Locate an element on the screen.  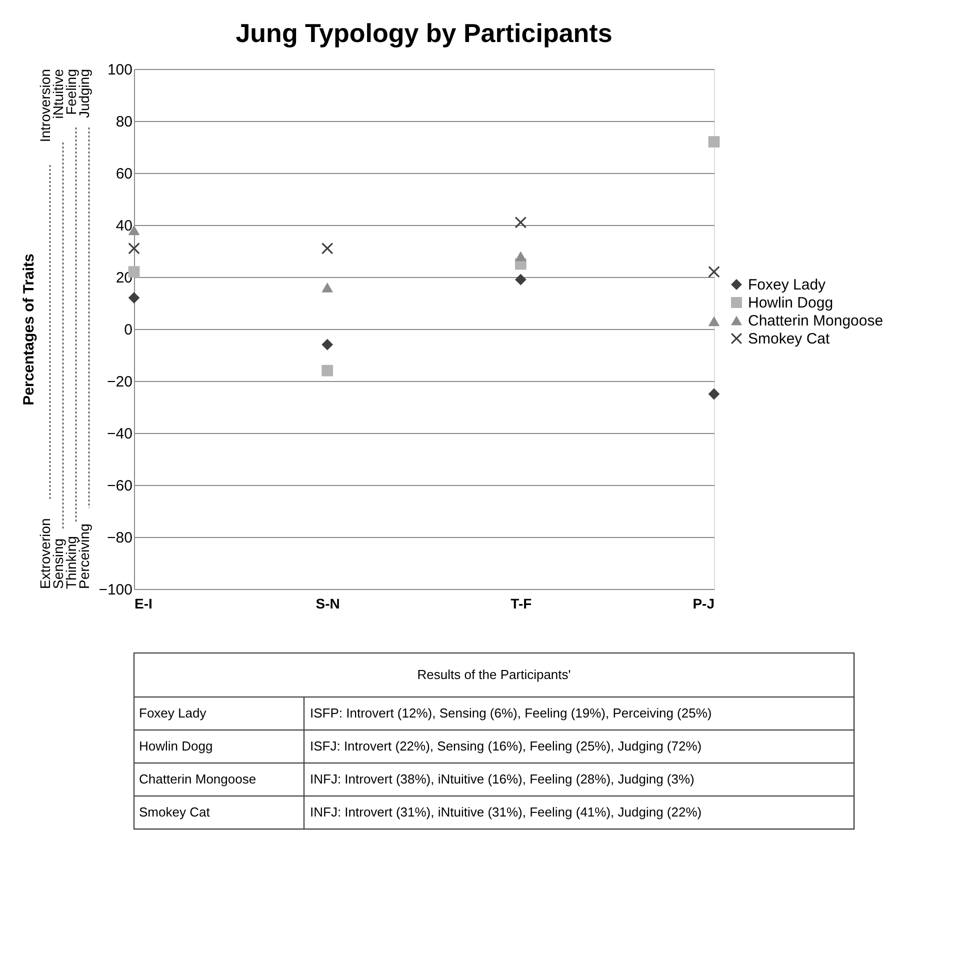
y-tick-label: 40 is located at coordinates (124, 226).